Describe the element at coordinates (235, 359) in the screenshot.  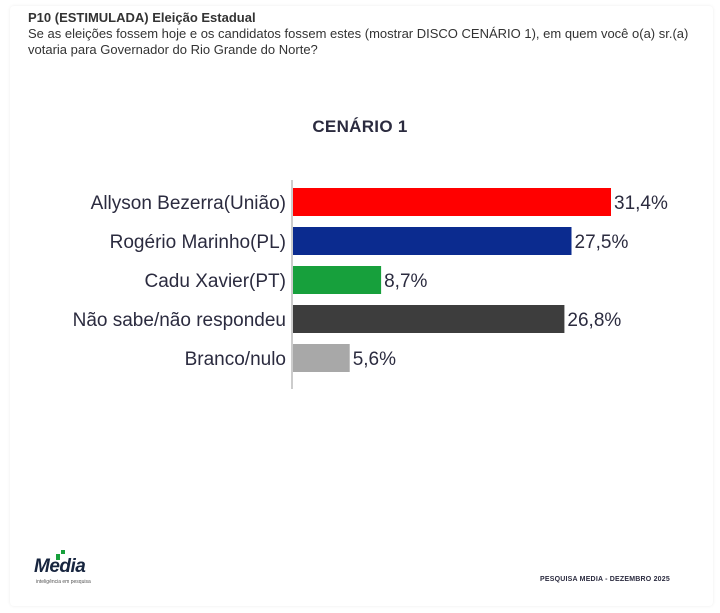
I see `category-label: Branco/nulo` at that location.